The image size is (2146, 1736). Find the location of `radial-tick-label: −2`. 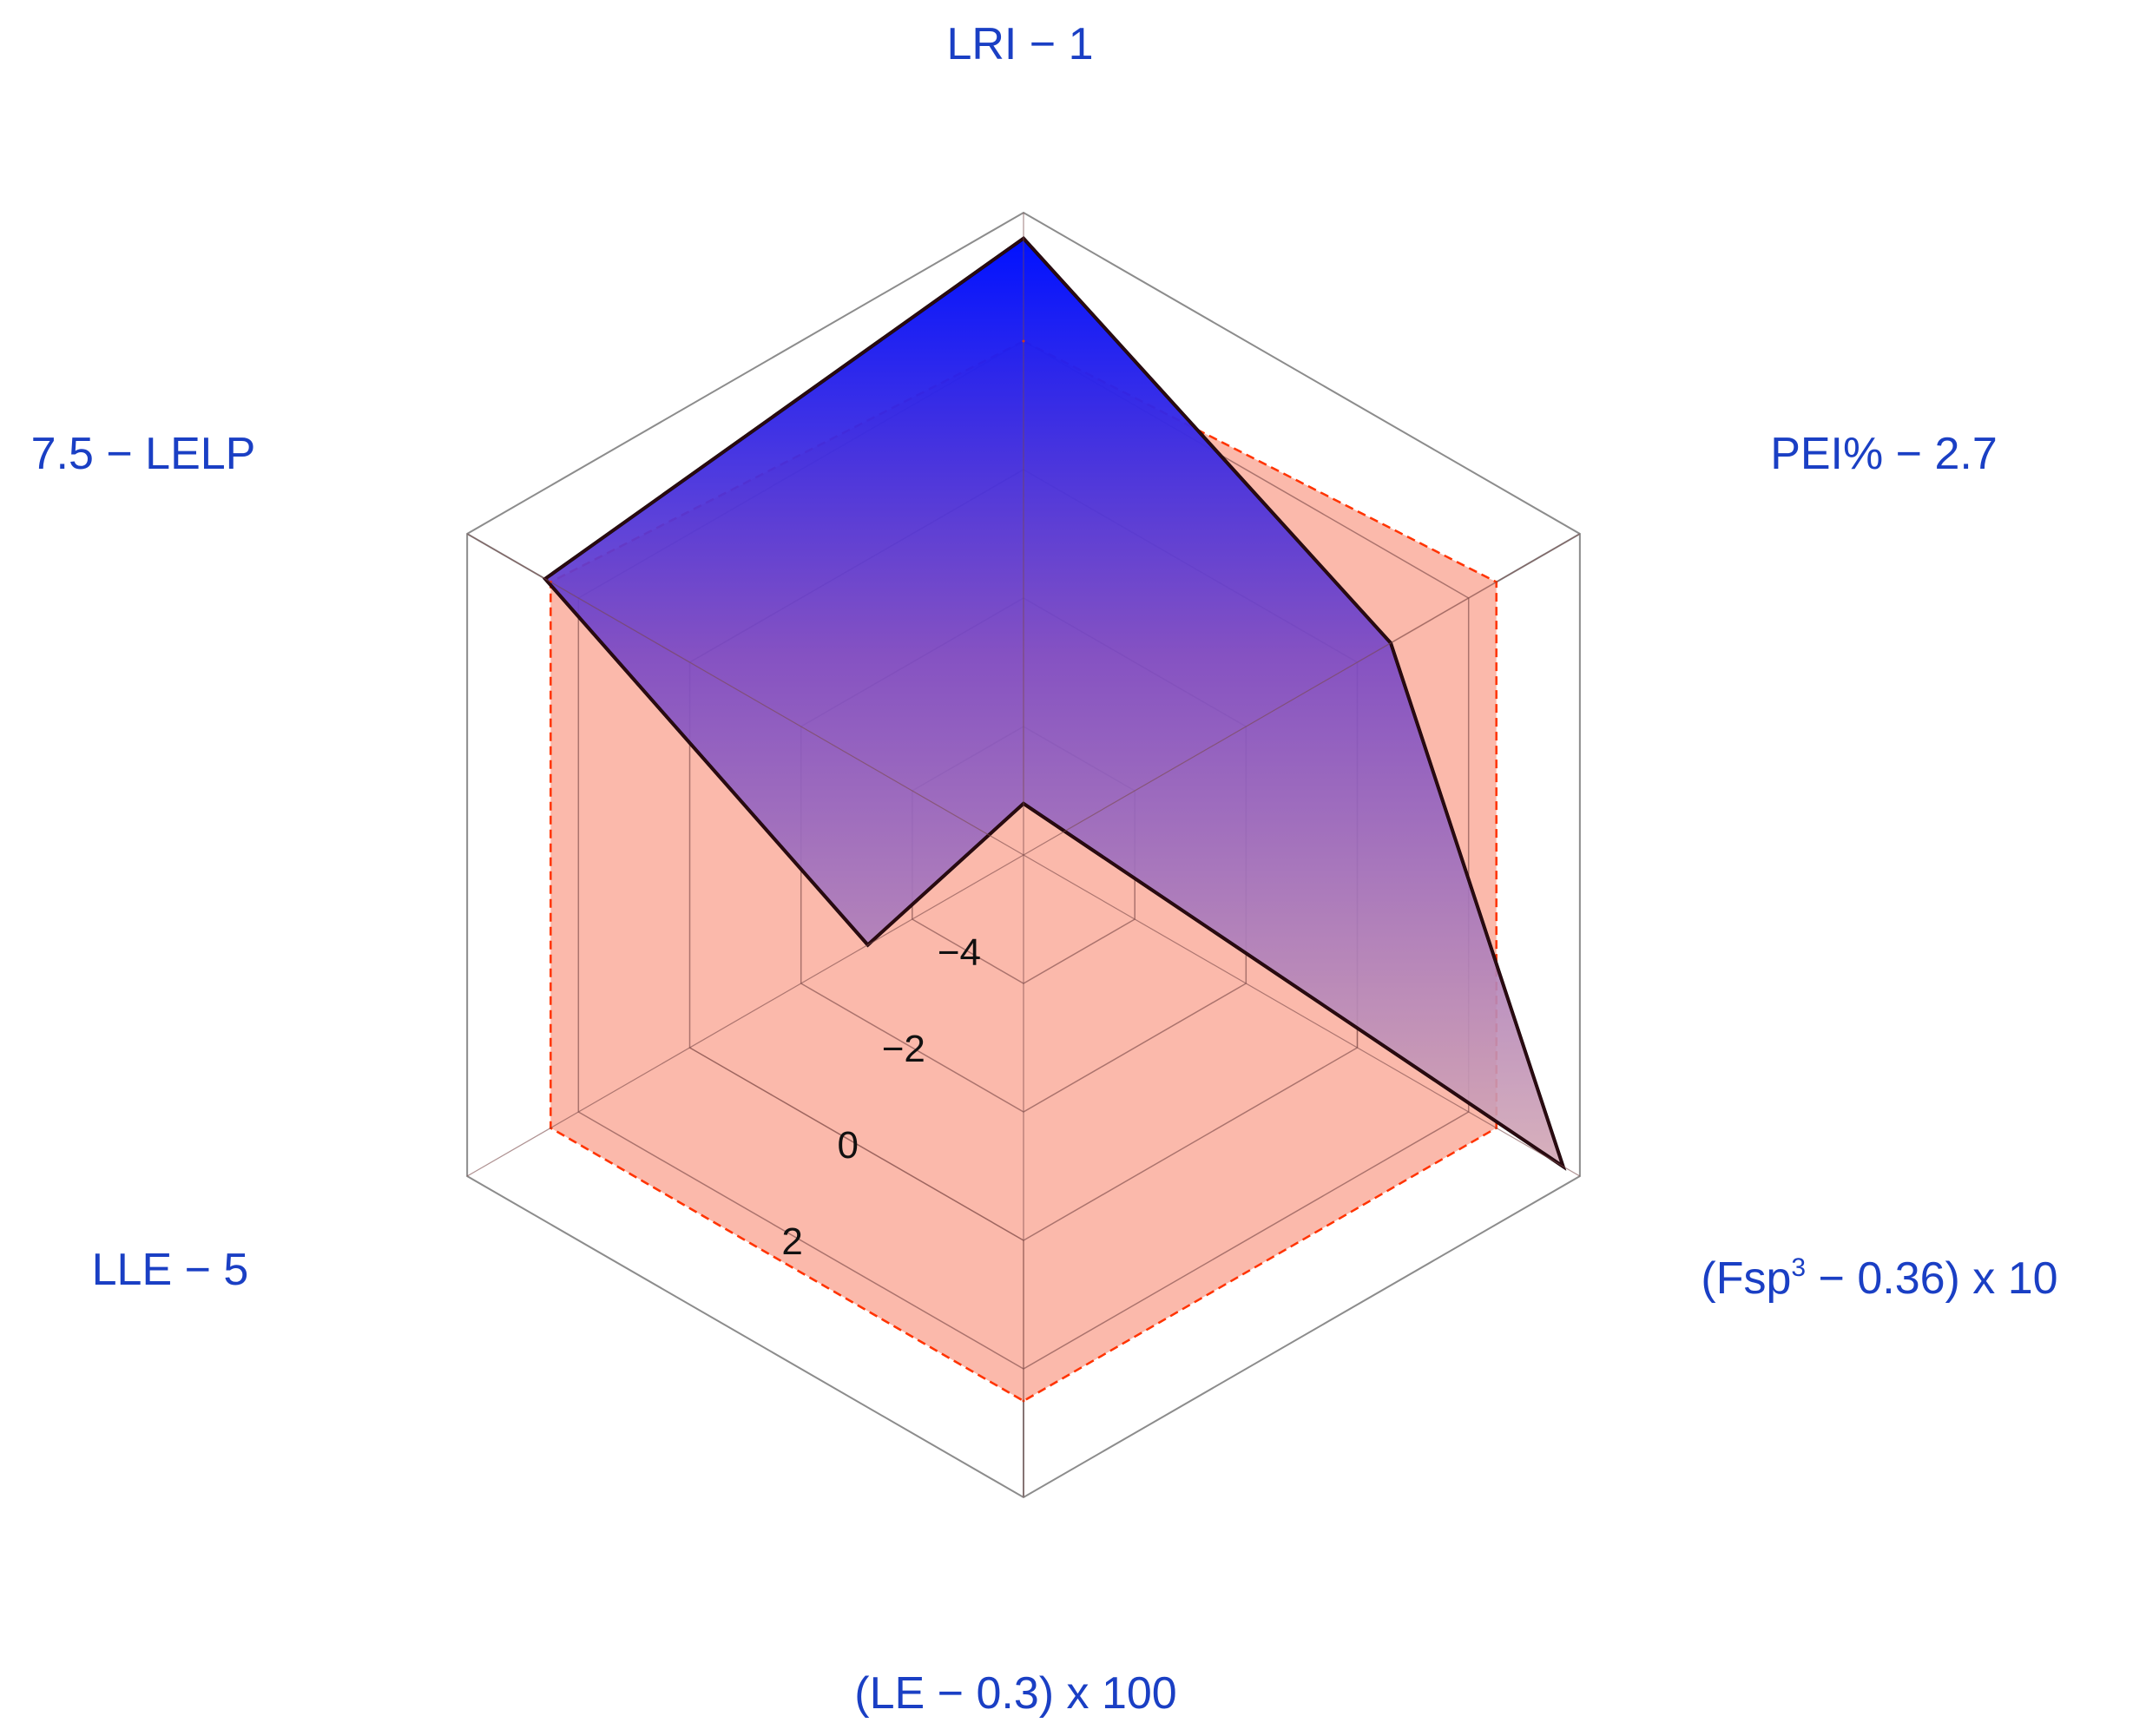

radial-tick-label: −2 is located at coordinates (903, 1049).